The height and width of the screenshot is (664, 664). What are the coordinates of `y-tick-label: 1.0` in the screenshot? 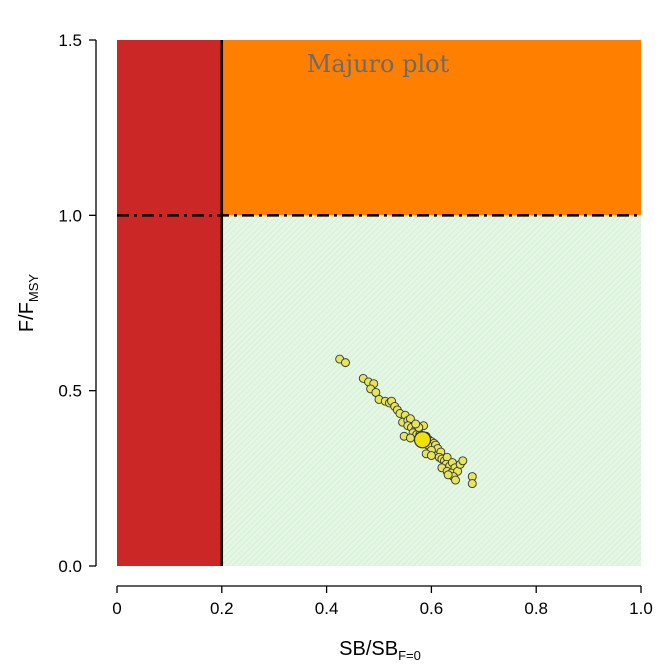 It's located at (70, 215).